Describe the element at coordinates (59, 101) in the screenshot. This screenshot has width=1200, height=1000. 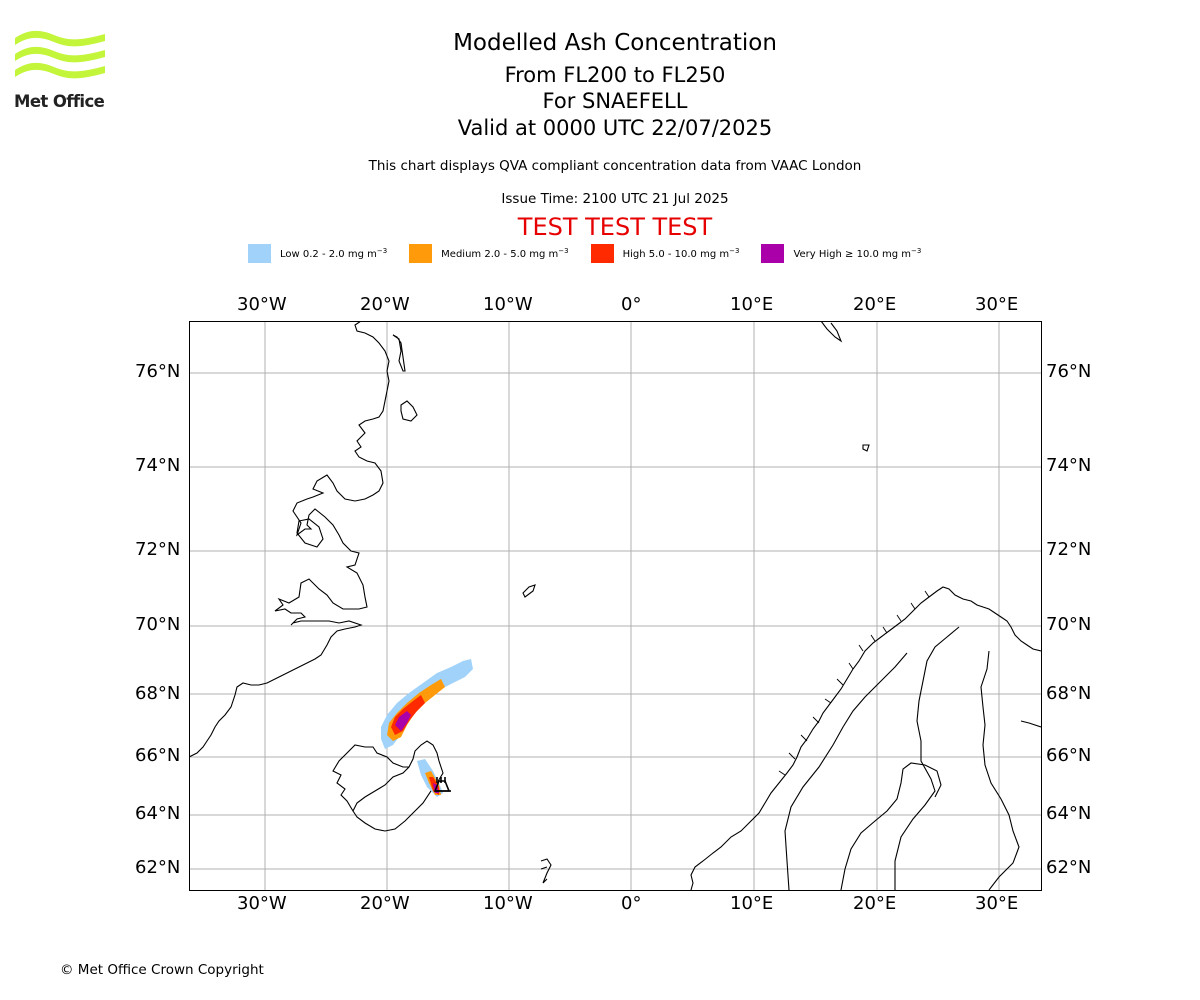
I see `logo-text: Met Office` at that location.